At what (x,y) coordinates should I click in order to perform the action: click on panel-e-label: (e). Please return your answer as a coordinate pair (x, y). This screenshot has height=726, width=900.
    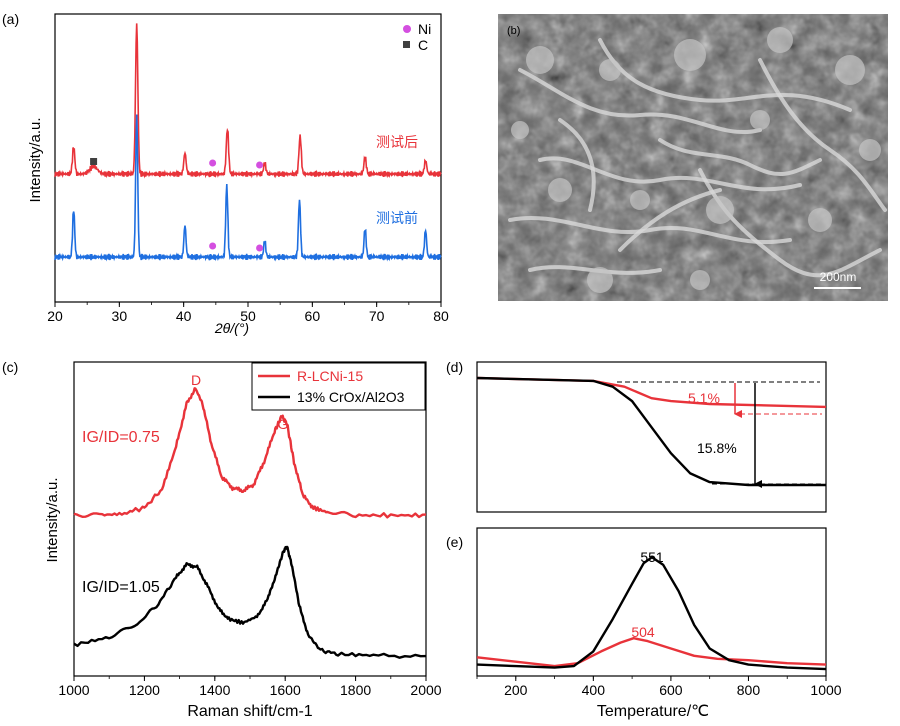
    Looking at the image, I should click on (454, 542).